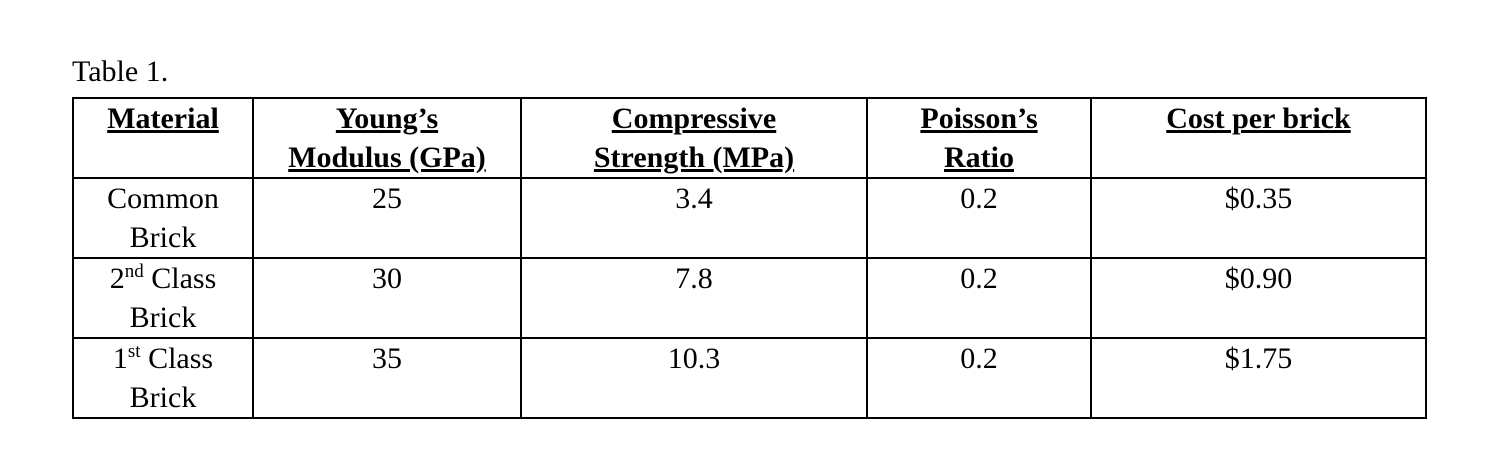 Image resolution: width=1494 pixels, height=464 pixels. I want to click on value-cell: 35, so click(387, 378).